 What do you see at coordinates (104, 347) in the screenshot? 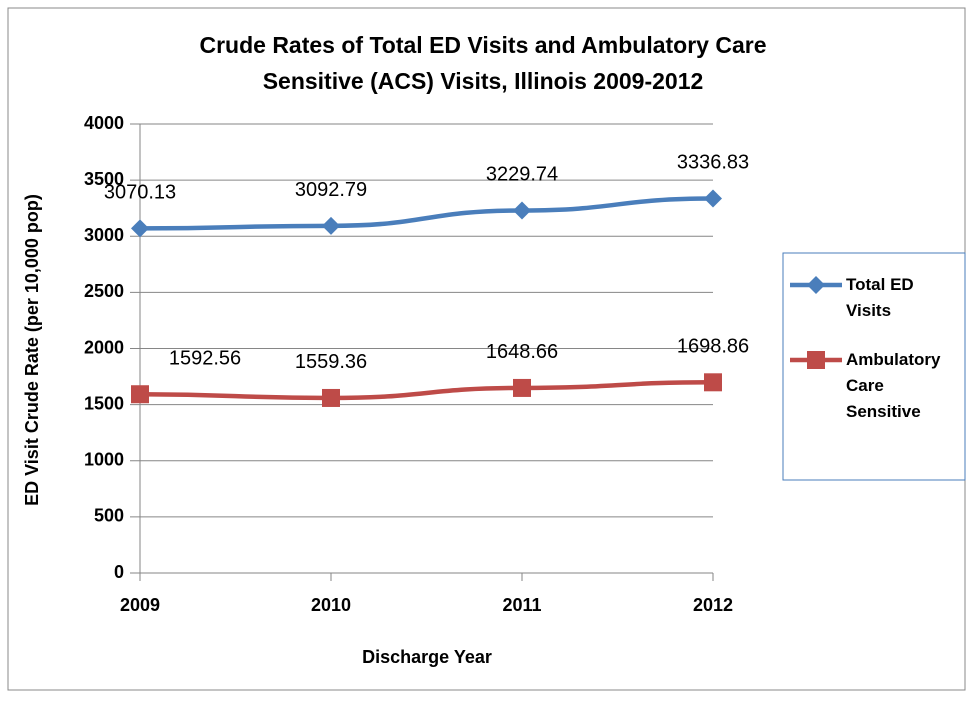
I see `y-tick-label: 2000` at bounding box center [104, 347].